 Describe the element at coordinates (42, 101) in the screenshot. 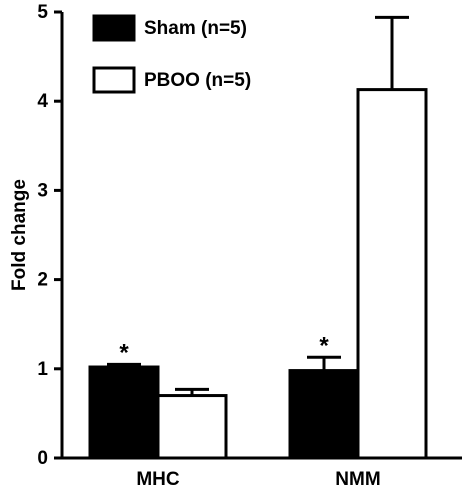

I see `y-tick-label: 4` at that location.